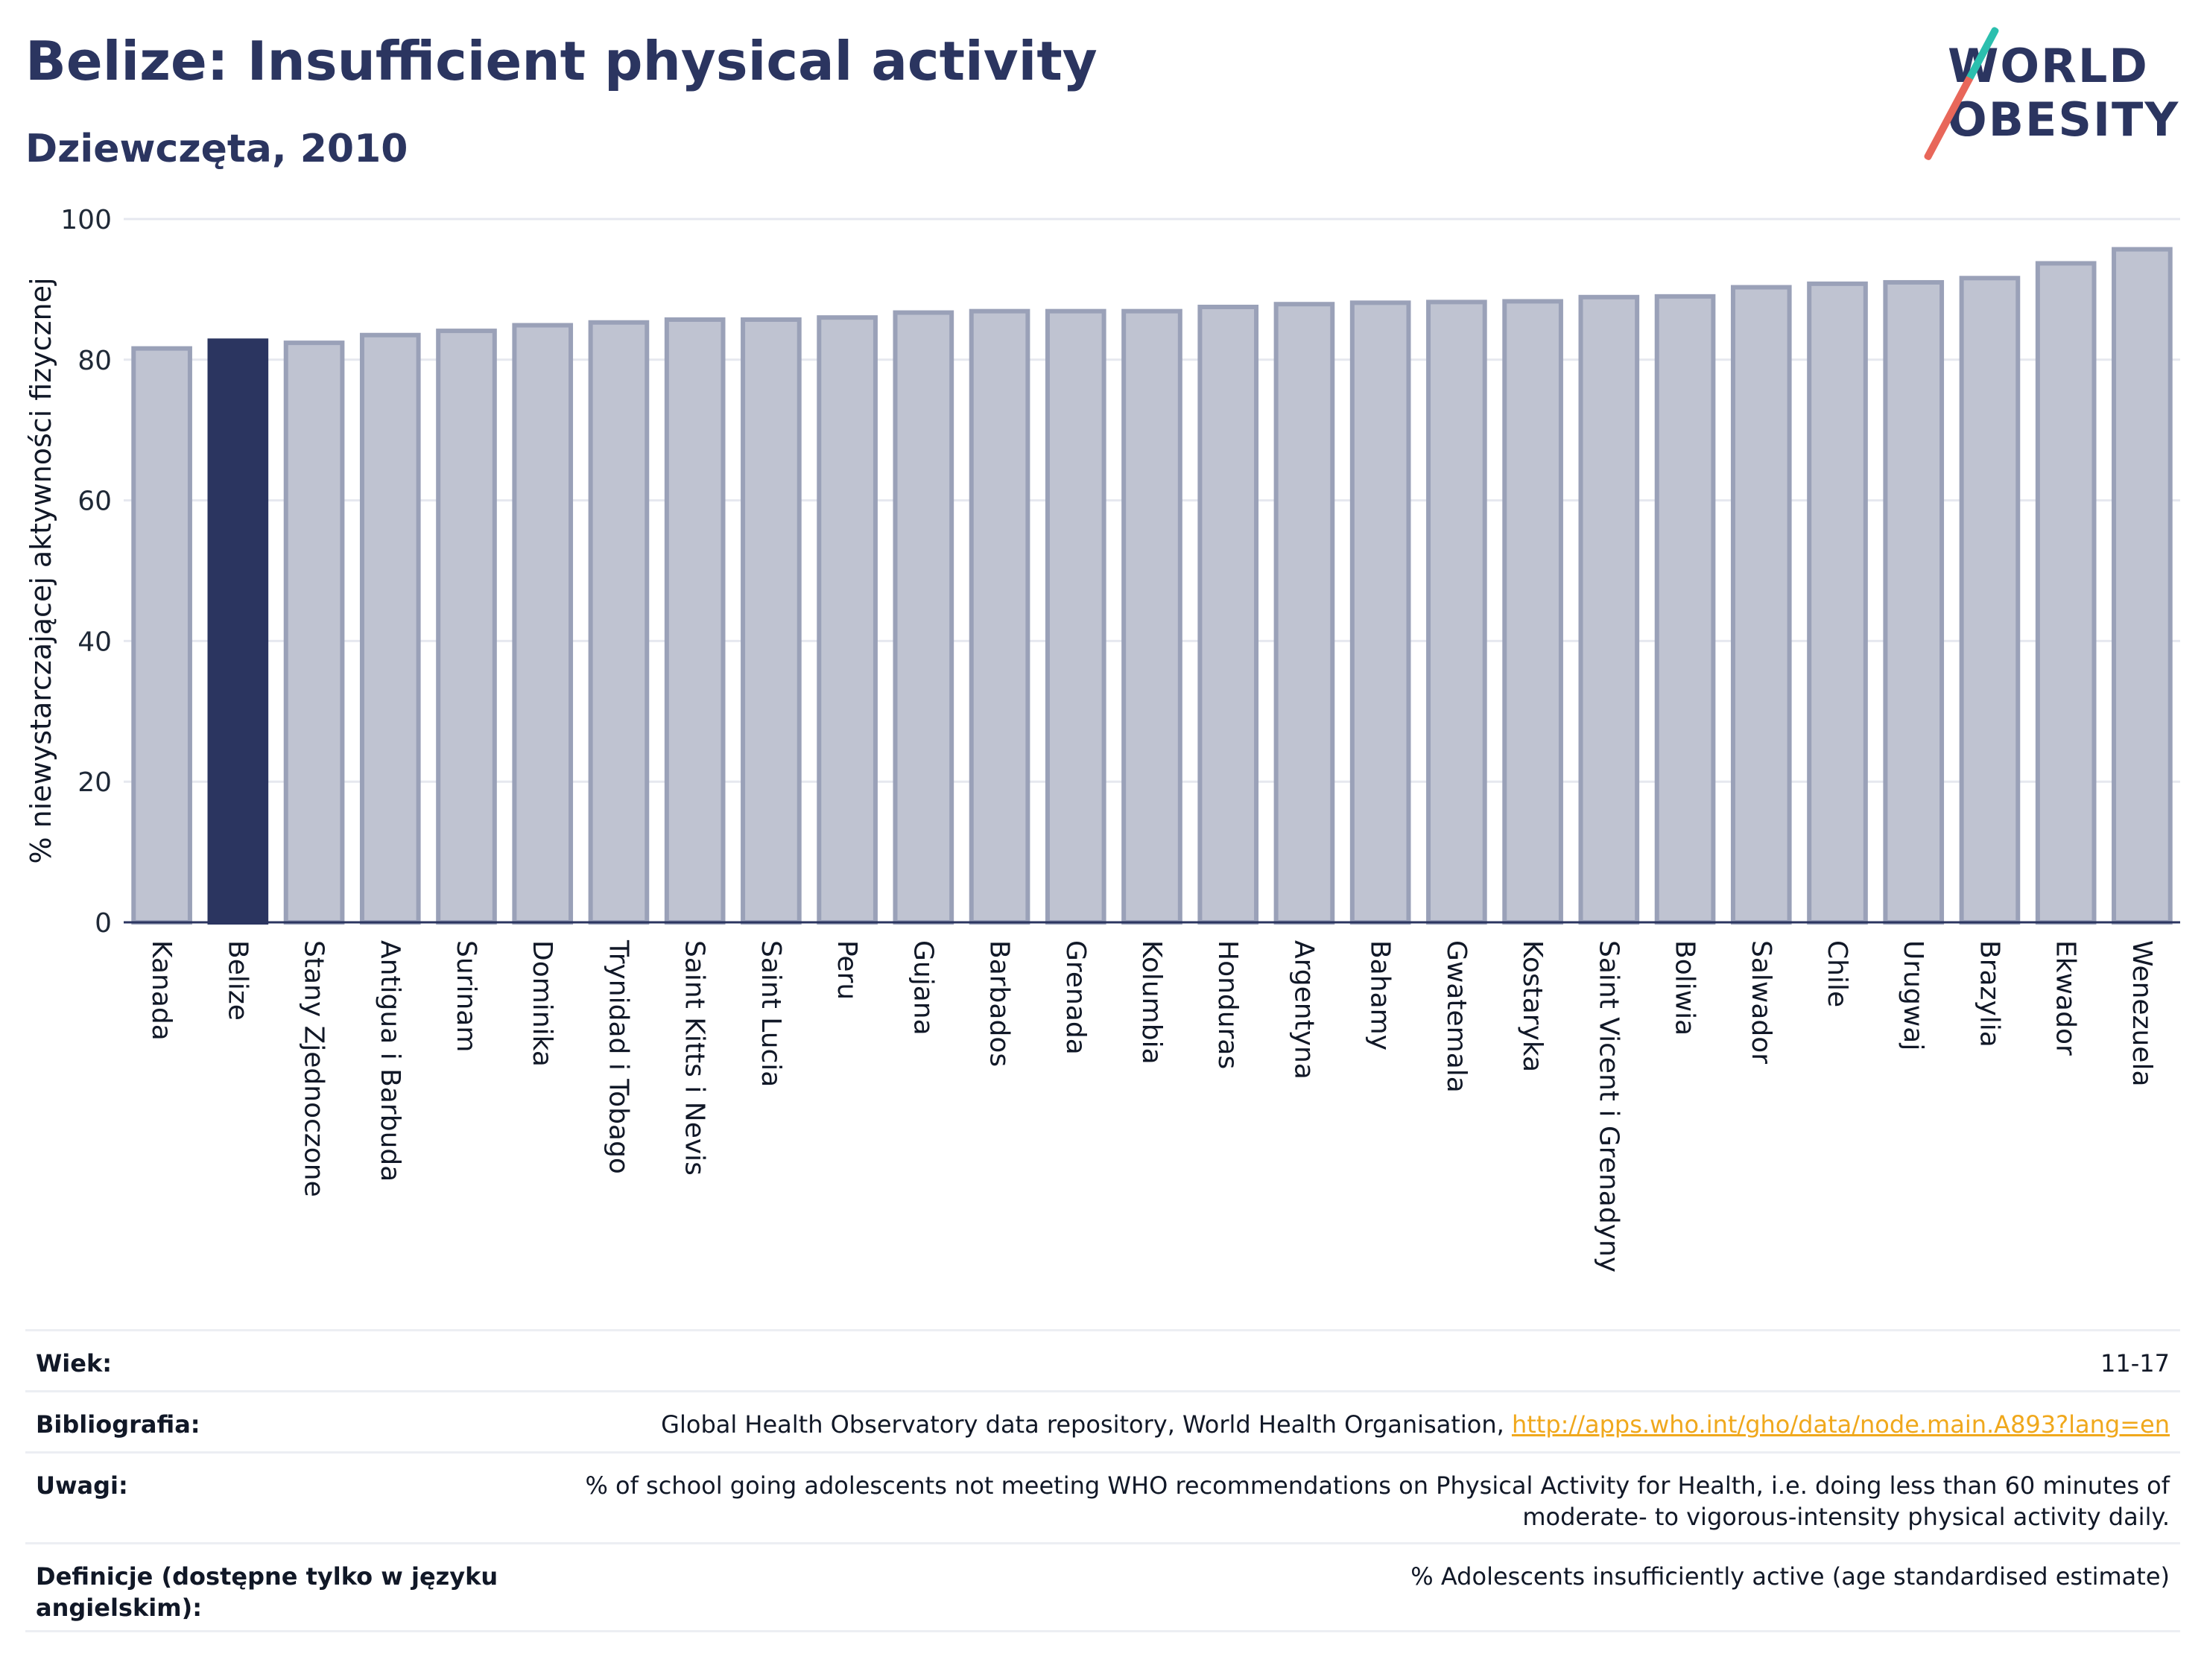 This screenshot has width=2204, height=1680. I want to click on meta-notes-label: Uwagi:, so click(82, 1485).